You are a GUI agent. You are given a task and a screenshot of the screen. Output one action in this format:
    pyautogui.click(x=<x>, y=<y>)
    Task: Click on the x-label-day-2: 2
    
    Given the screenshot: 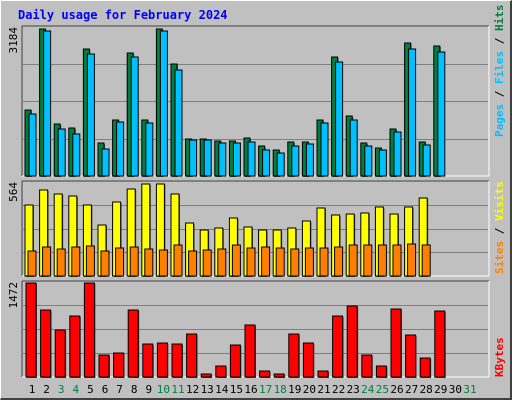 What is the action you would take?
    pyautogui.click(x=46, y=389)
    